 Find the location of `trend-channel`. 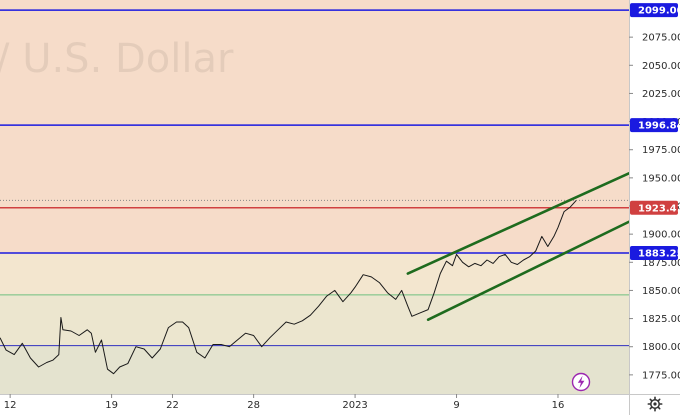

trend-channel is located at coordinates (518, 247).